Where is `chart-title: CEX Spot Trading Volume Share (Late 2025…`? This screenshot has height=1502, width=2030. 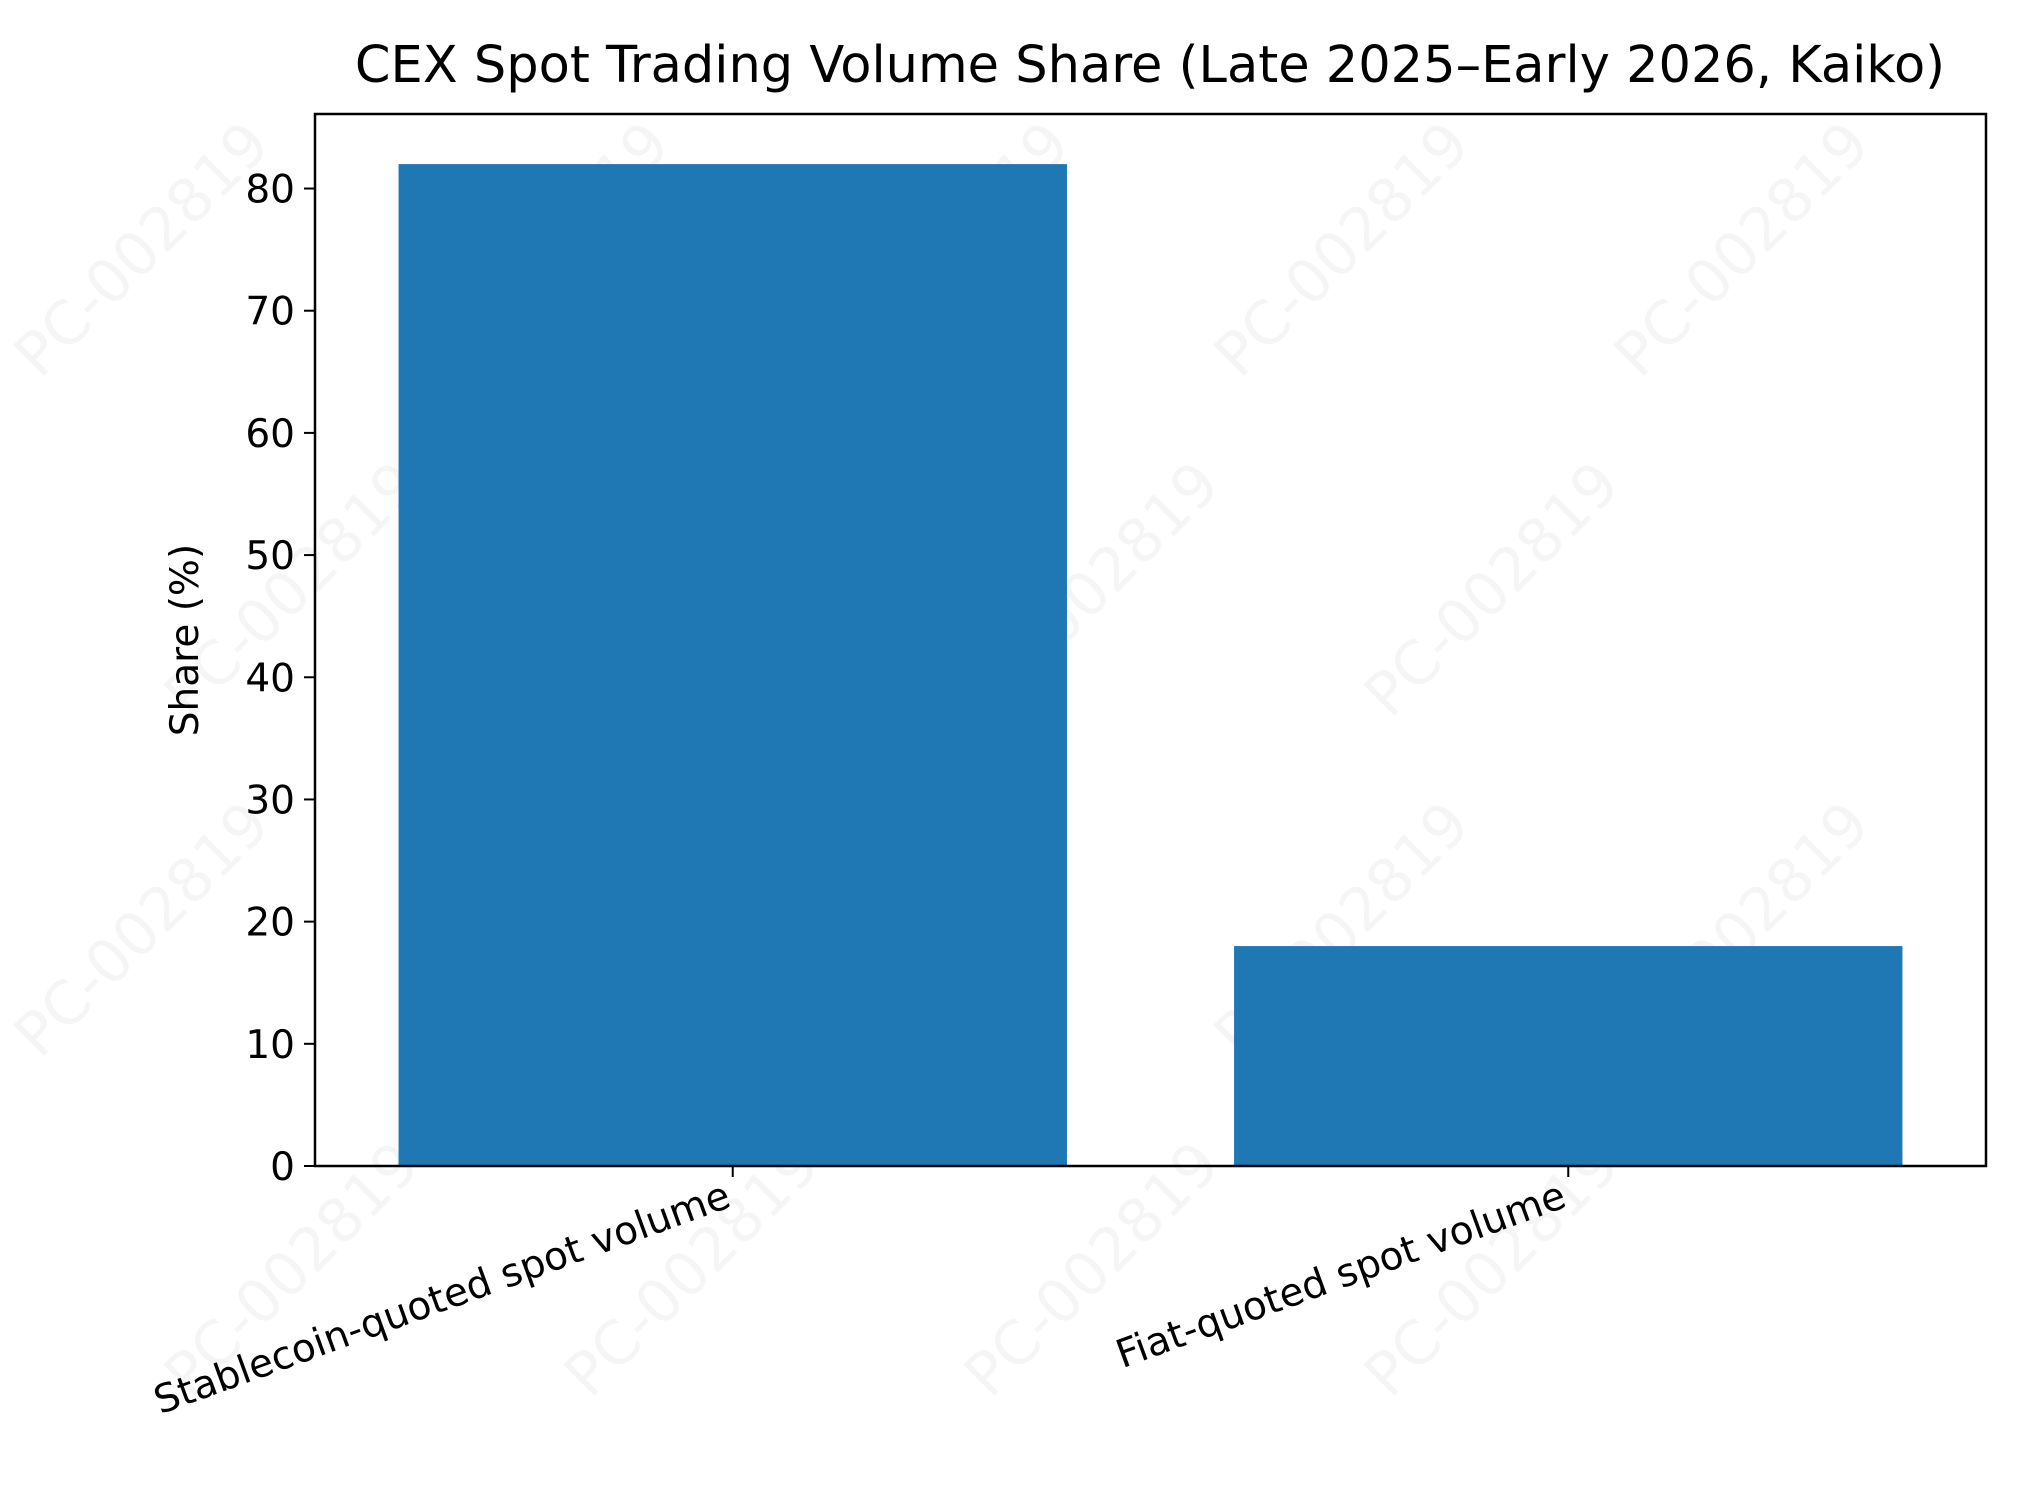 chart-title: CEX Spot Trading Volume Share (Late 2025… is located at coordinates (1150, 65).